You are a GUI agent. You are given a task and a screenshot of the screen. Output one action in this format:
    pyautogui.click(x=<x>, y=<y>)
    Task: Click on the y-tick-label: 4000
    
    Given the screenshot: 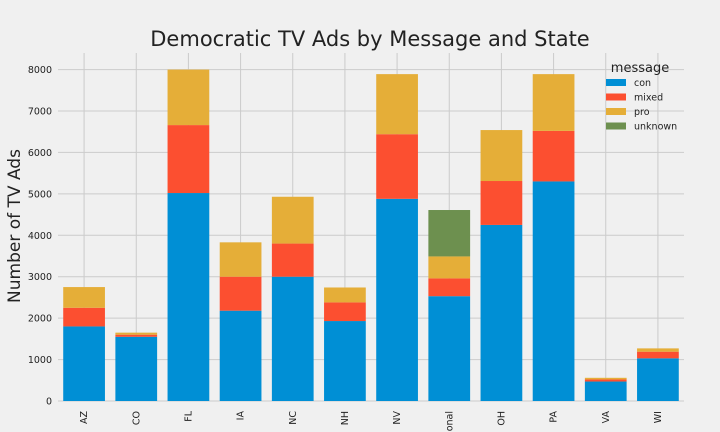 What is the action you would take?
    pyautogui.click(x=40, y=236)
    